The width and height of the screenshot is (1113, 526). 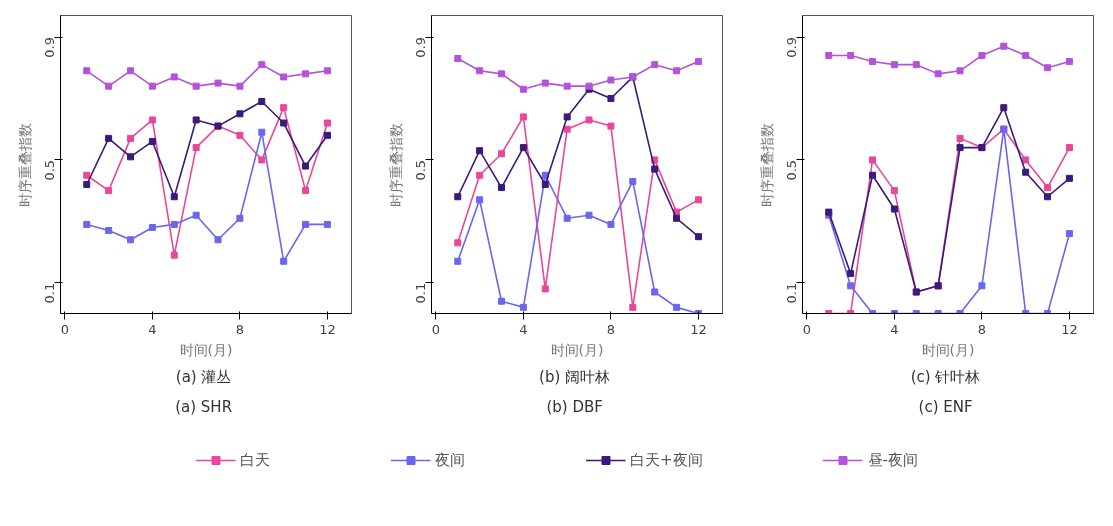 What do you see at coordinates (255, 460) in the screenshot?
I see `legend-label: 白天` at bounding box center [255, 460].